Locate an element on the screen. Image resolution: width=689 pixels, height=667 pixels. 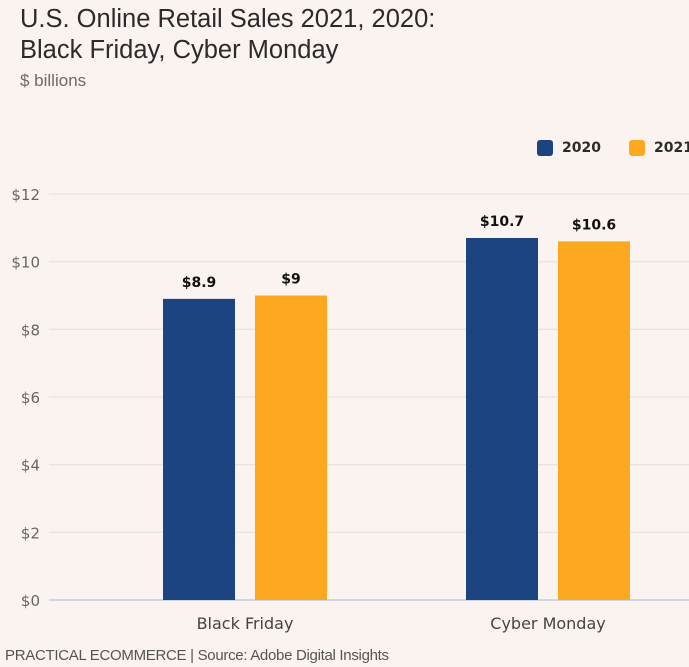
data-label: $8.9 is located at coordinates (199, 283).